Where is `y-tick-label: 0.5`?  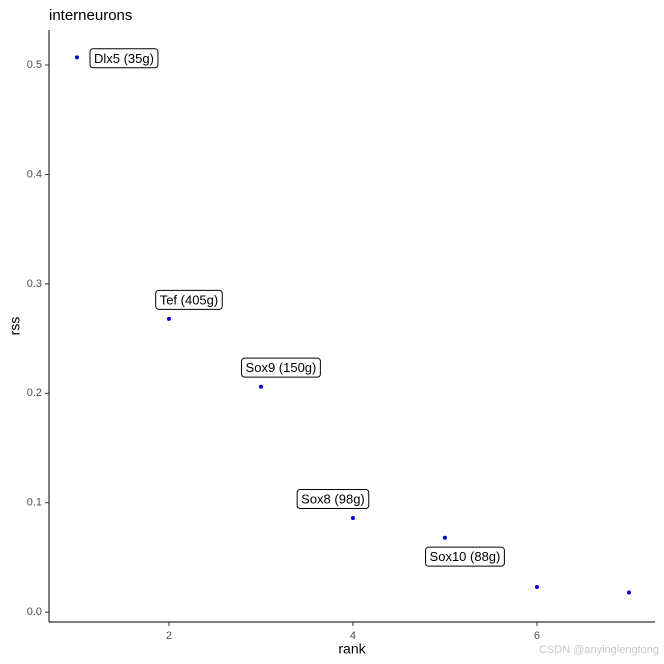
y-tick-label: 0.5 is located at coordinates (34, 65).